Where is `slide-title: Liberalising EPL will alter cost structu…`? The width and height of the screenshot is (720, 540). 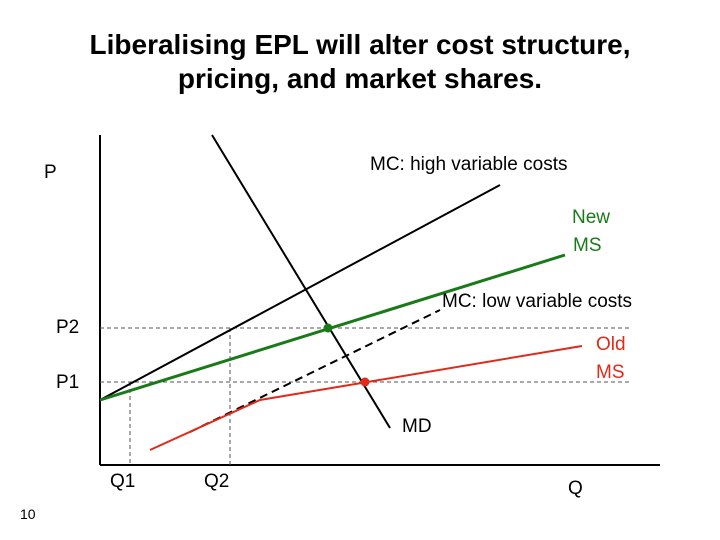 slide-title: Liberalising EPL will alter cost structu… is located at coordinates (360, 62).